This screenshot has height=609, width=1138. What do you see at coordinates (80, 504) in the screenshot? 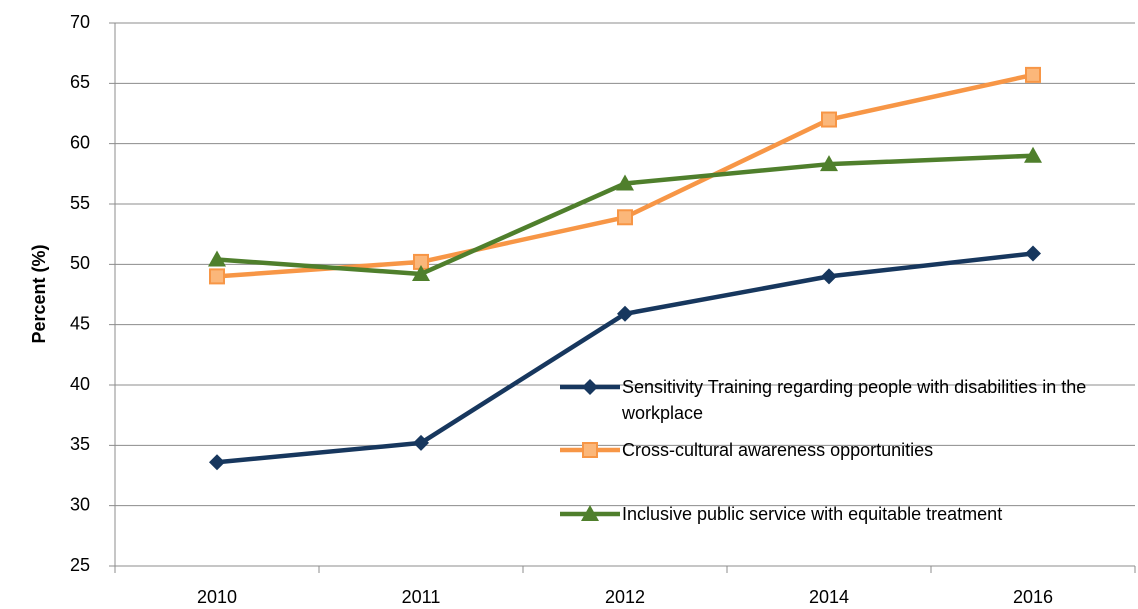
I see `y-tick-label: 30` at bounding box center [80, 504].